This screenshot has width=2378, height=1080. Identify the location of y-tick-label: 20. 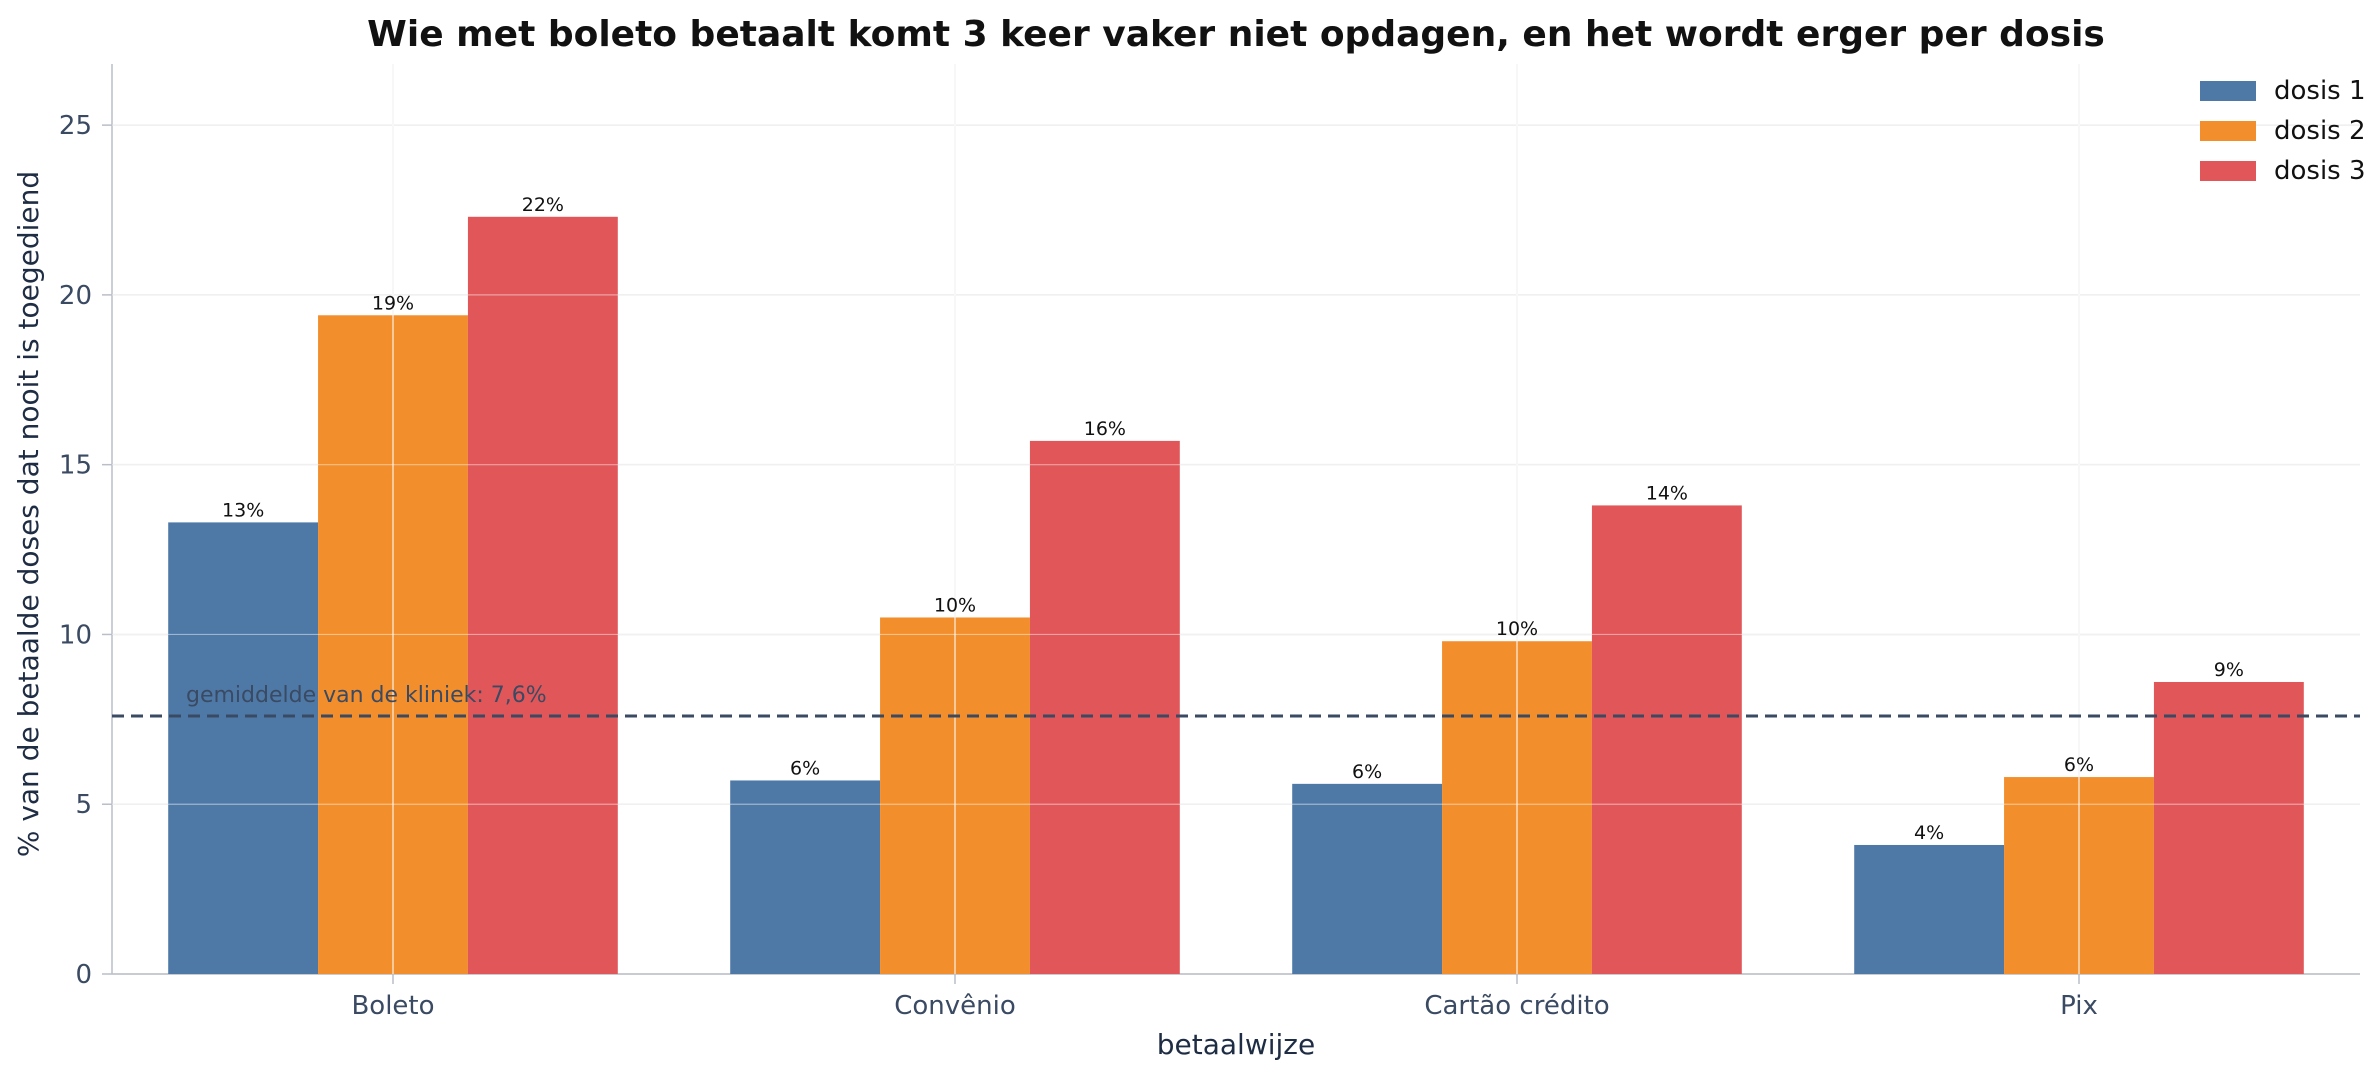
(75, 296).